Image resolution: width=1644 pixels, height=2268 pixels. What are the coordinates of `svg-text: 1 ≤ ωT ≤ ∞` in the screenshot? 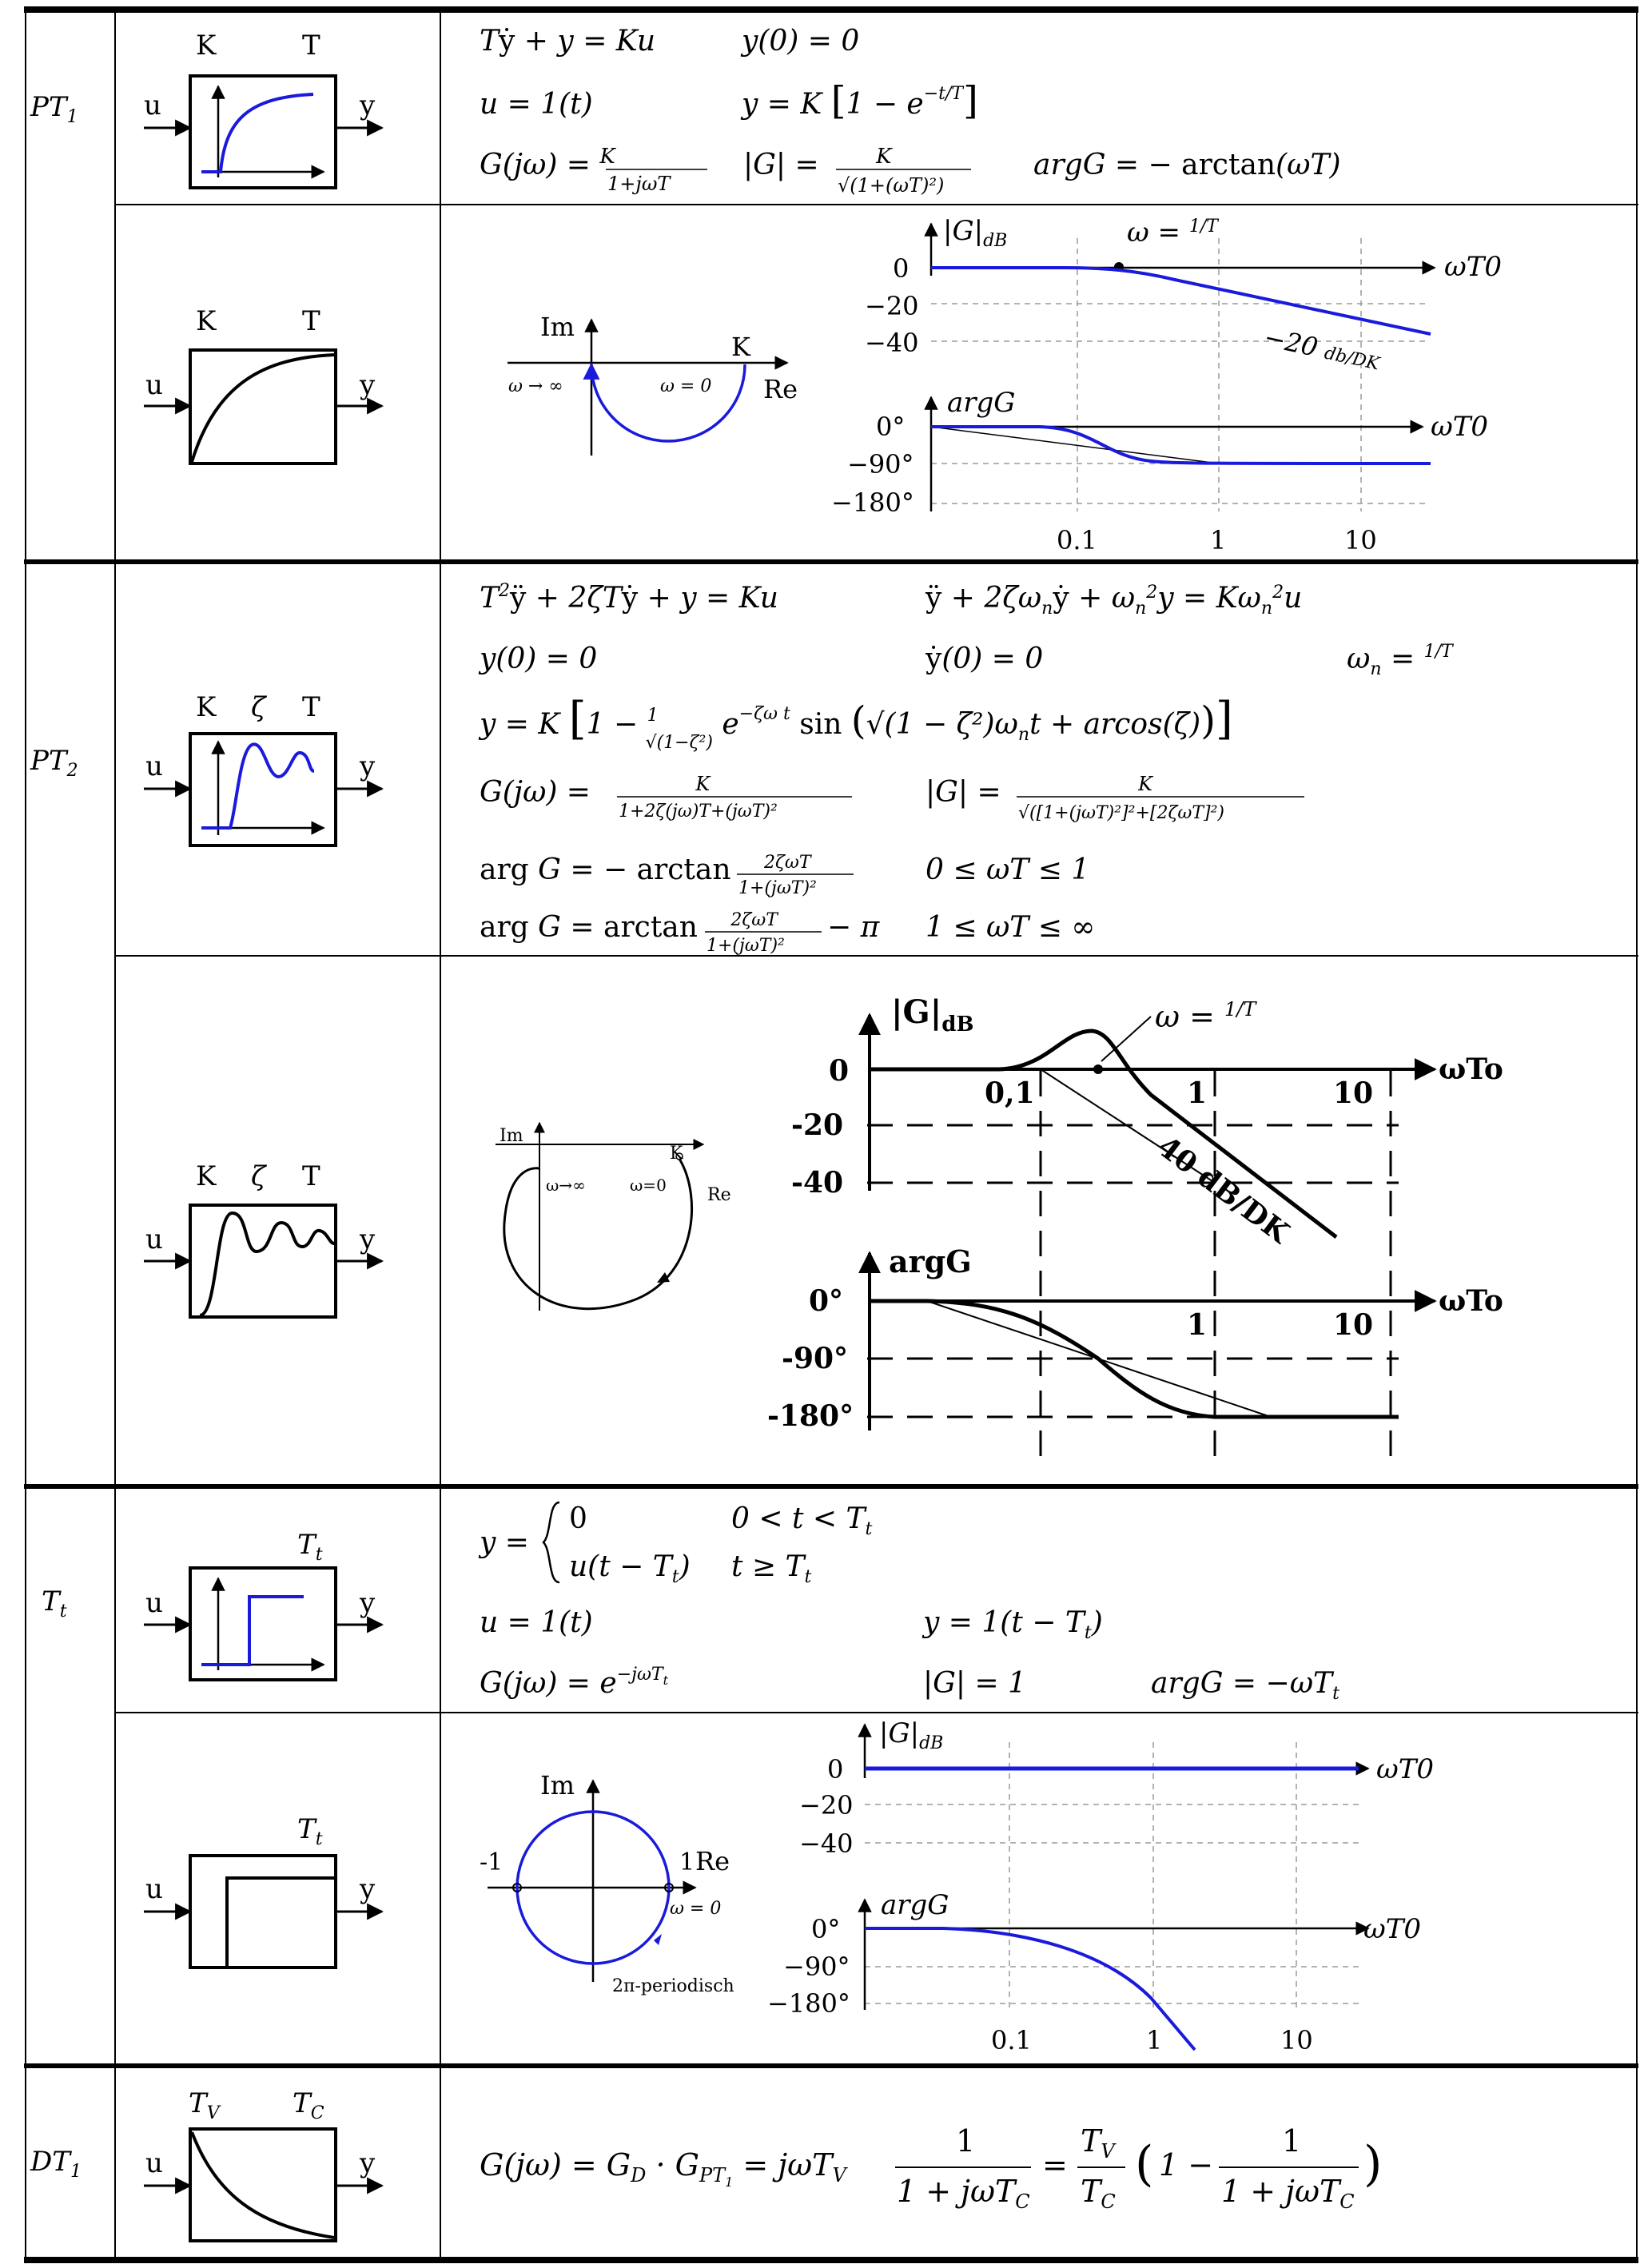 It's located at (1010, 927).